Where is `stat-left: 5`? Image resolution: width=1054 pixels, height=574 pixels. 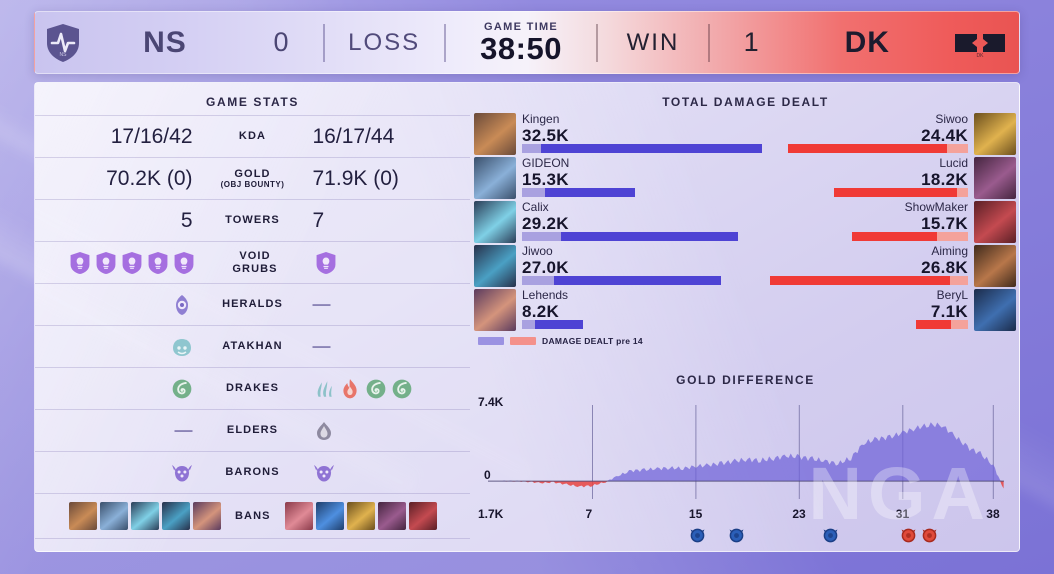
stat-left: 5 is located at coordinates (138, 221).